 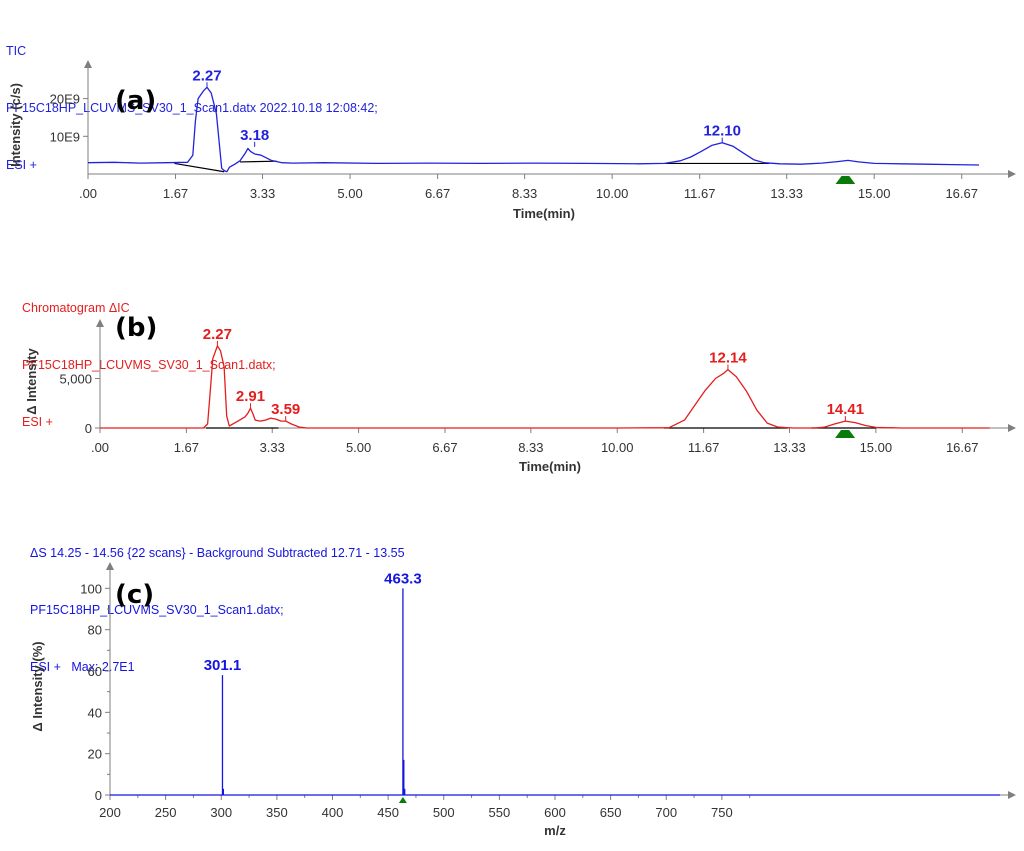 What do you see at coordinates (728, 358) in the screenshot?
I see `peak-label: 12.14` at bounding box center [728, 358].